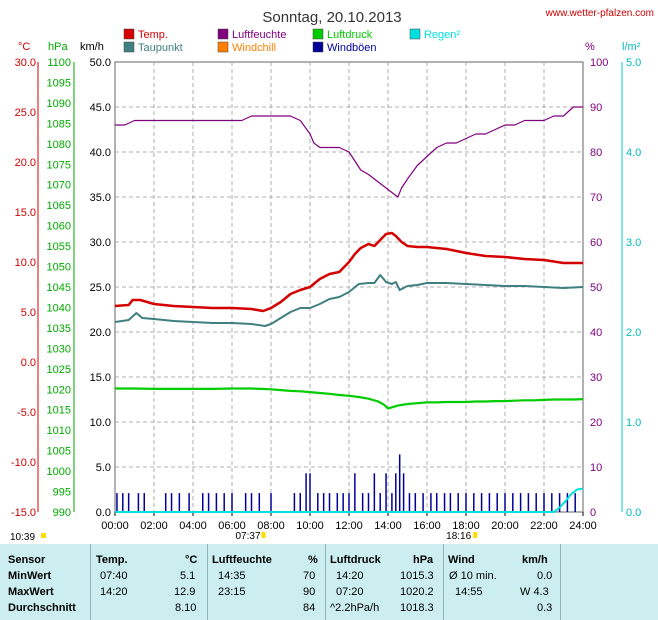 This screenshot has width=658, height=620. What do you see at coordinates (423, 560) in the screenshot?
I see `header-pressure-unit: hPa` at bounding box center [423, 560].